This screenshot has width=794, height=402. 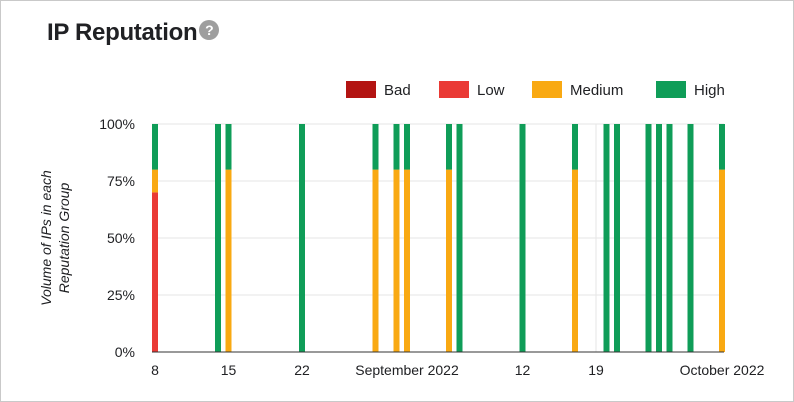 What do you see at coordinates (523, 370) in the screenshot?
I see `x-tick-label: 12` at bounding box center [523, 370].